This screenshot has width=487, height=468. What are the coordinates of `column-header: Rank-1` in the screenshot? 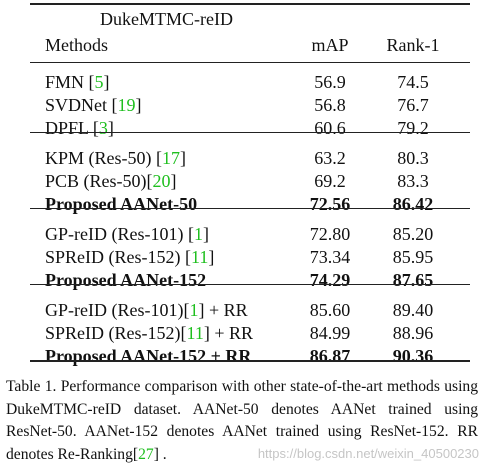 It's located at (413, 45).